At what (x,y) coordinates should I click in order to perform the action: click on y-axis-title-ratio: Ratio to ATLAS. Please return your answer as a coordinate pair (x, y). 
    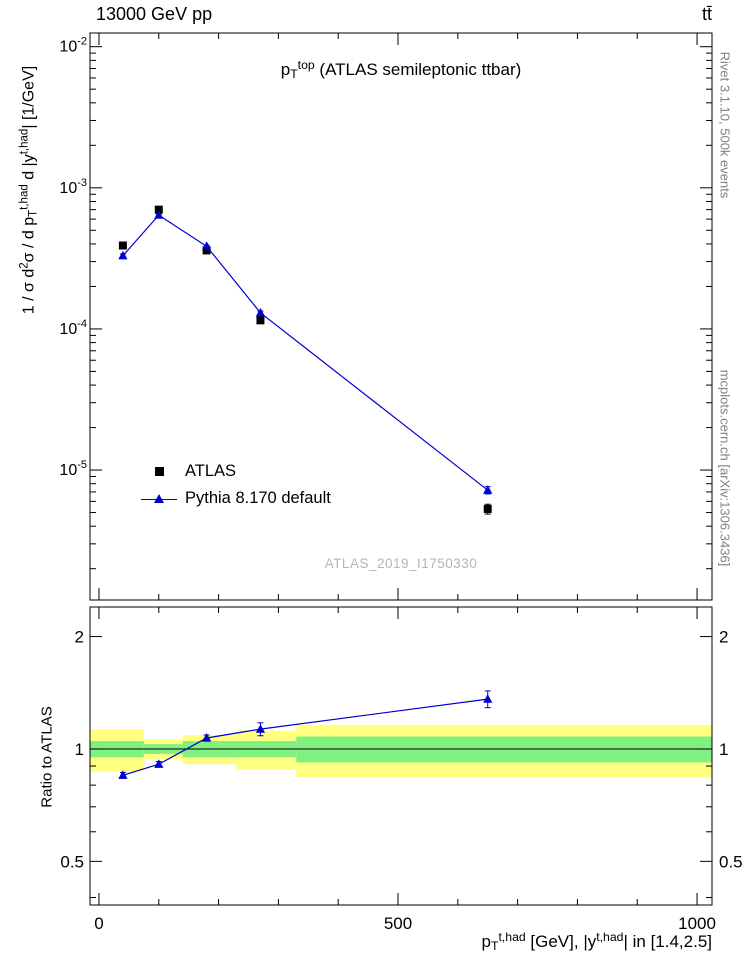
    Looking at the image, I should click on (47, 757).